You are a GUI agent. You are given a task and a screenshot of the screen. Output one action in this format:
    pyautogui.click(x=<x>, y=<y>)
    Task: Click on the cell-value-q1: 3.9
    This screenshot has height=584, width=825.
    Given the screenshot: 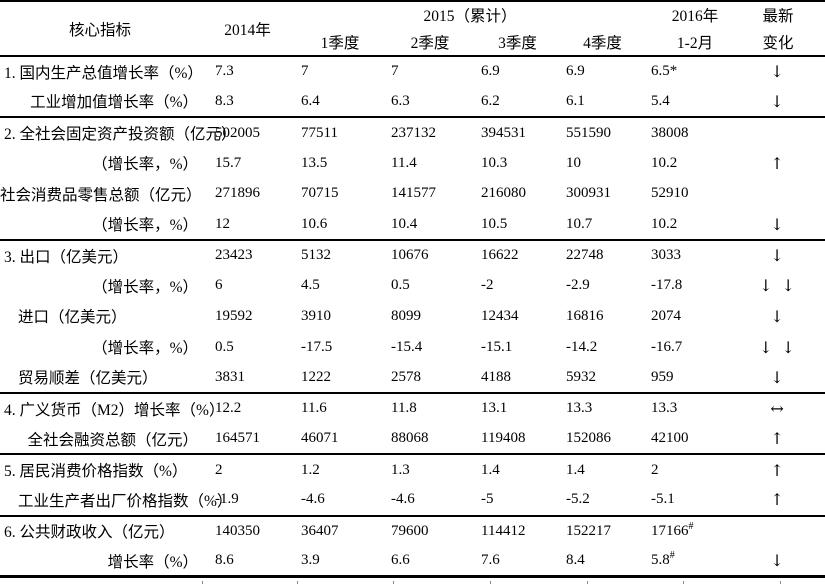 What is the action you would take?
    pyautogui.click(x=310, y=560)
    